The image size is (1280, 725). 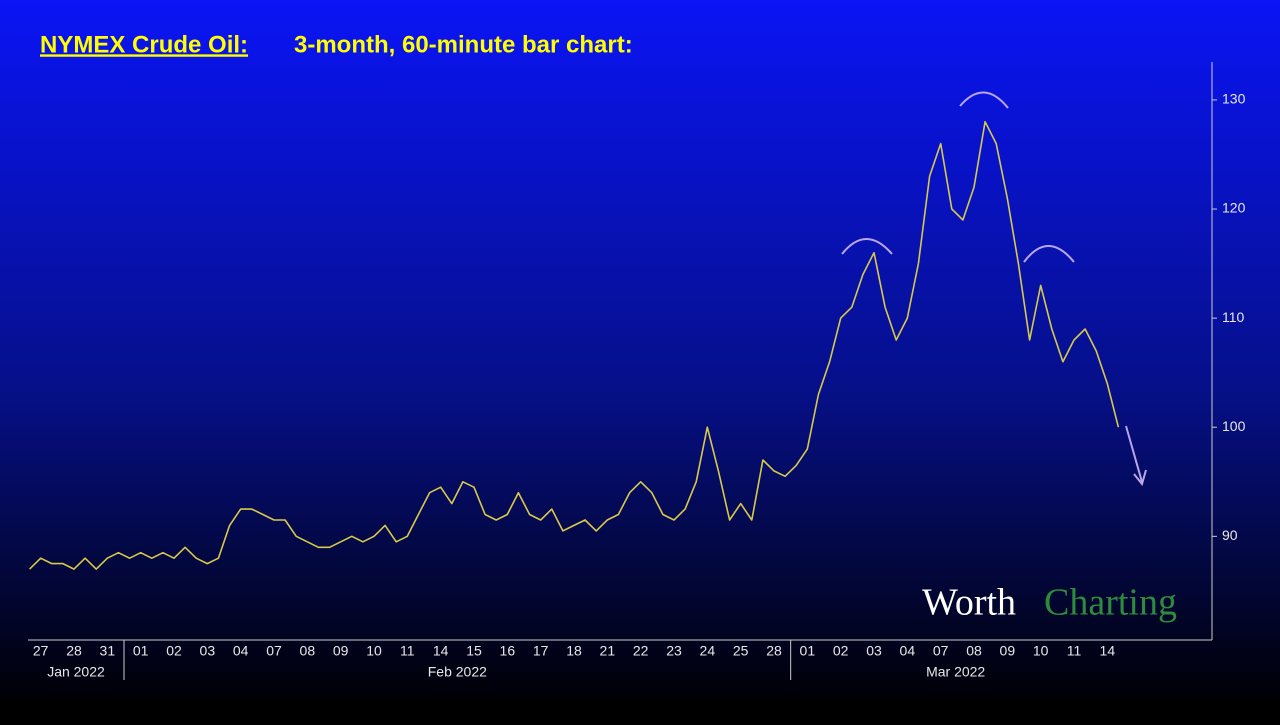 I want to click on x-tick-label: 22, so click(x=641, y=651).